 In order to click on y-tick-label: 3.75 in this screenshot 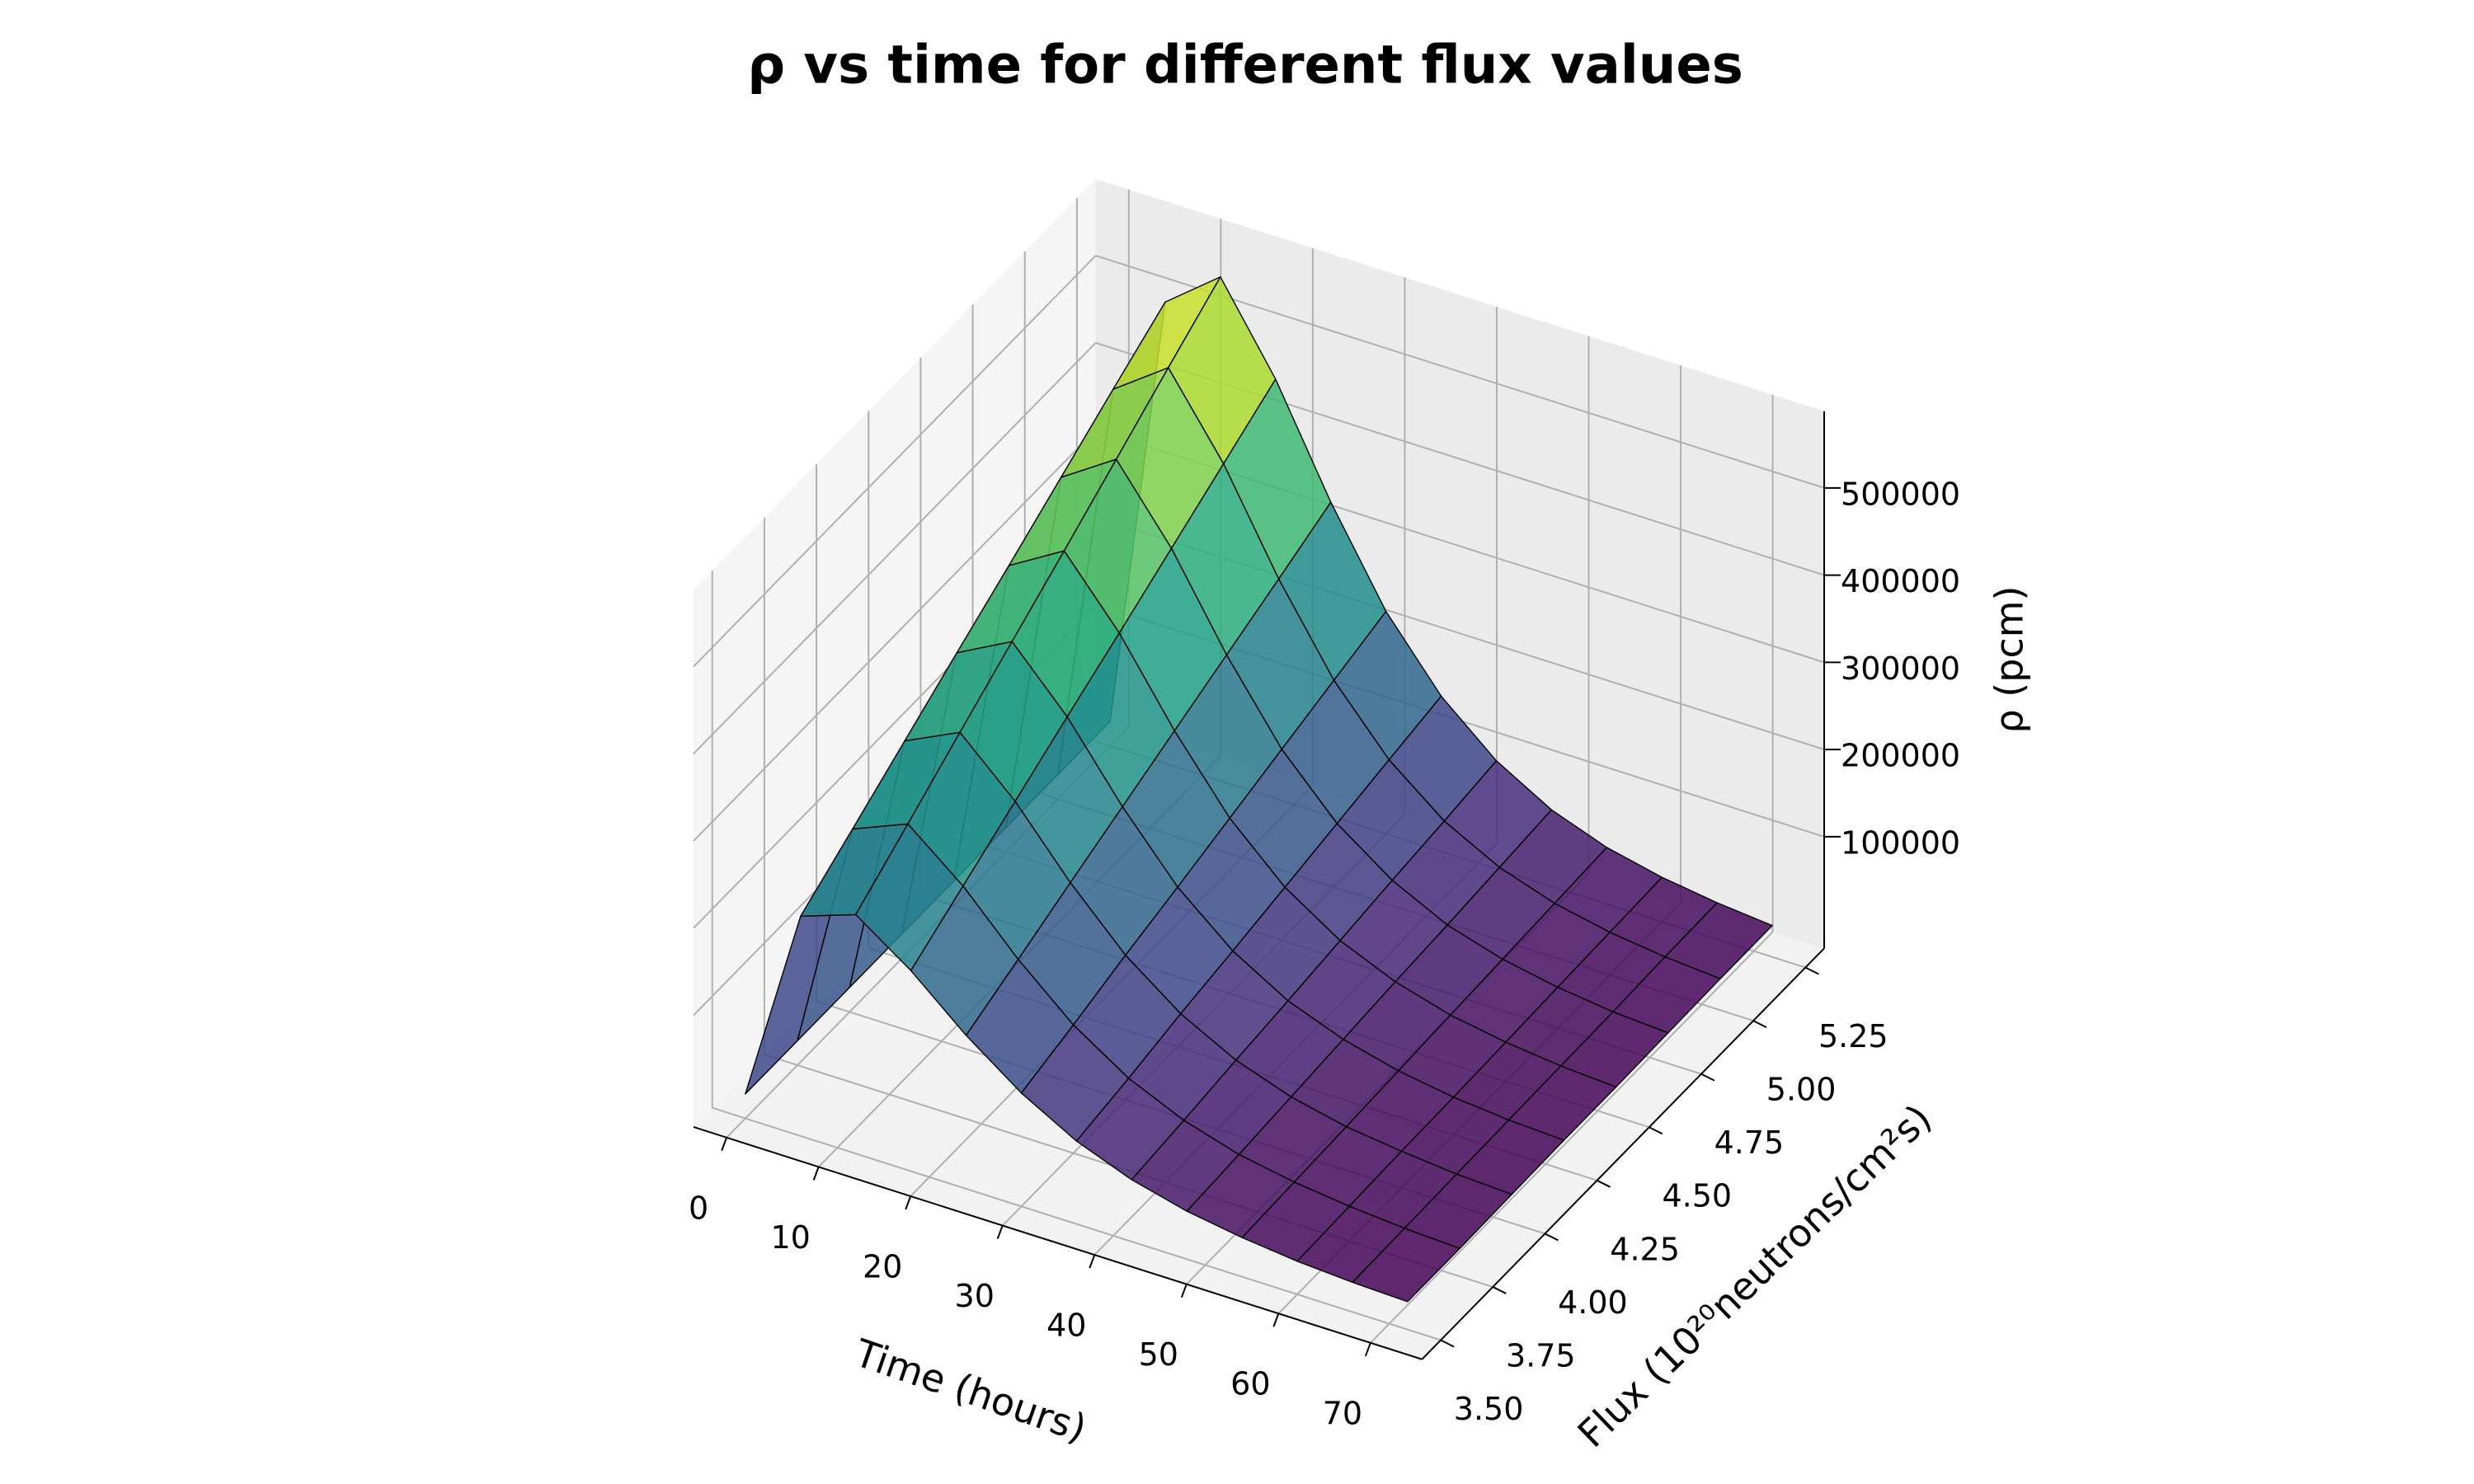, I will do `click(1541, 1355)`.